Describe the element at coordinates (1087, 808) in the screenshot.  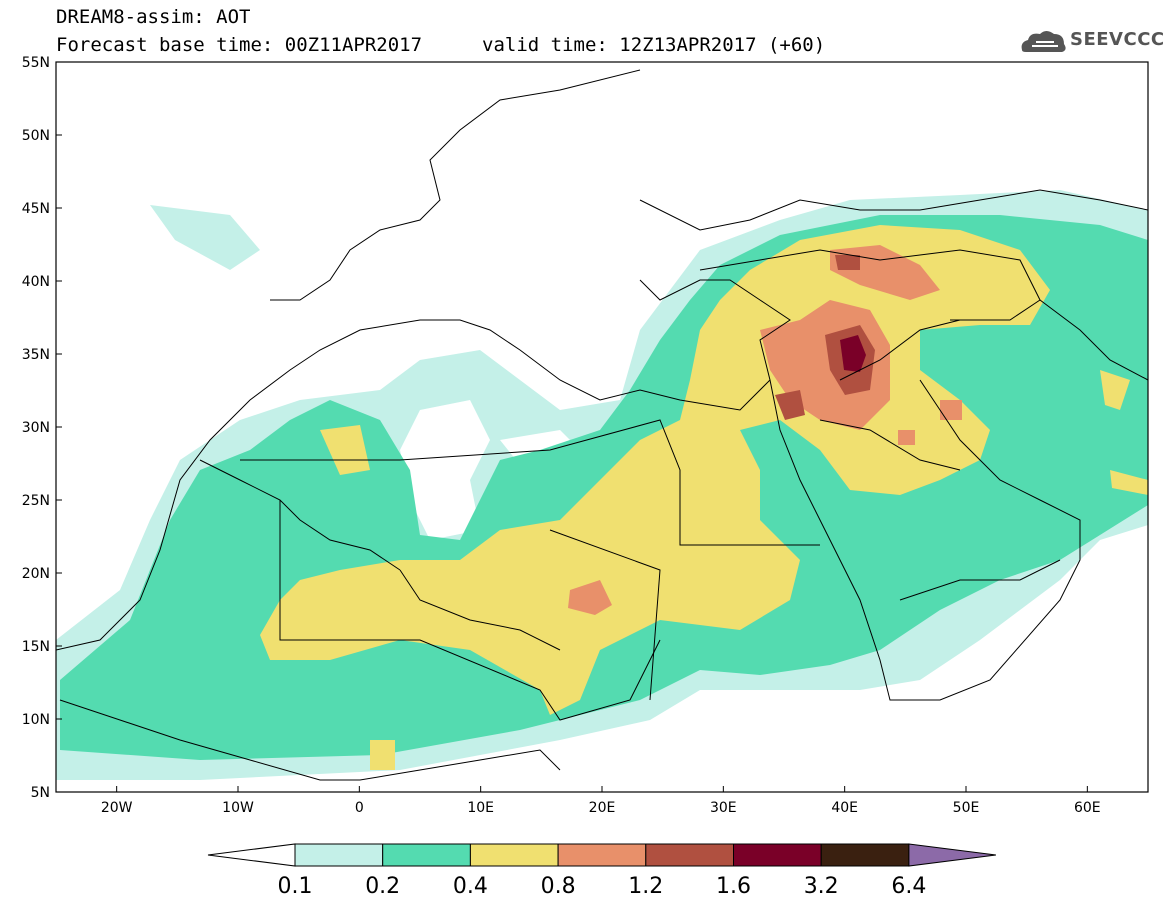
I see `lon-label: 60E` at that location.